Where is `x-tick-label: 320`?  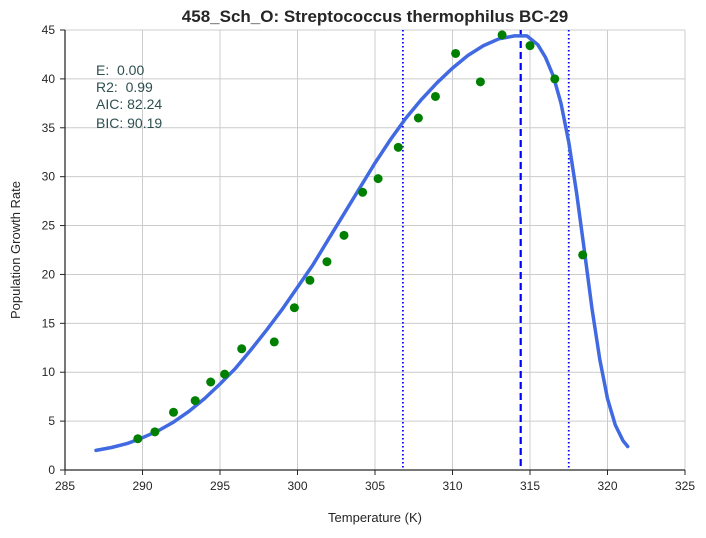 x-tick-label: 320 is located at coordinates (607, 486).